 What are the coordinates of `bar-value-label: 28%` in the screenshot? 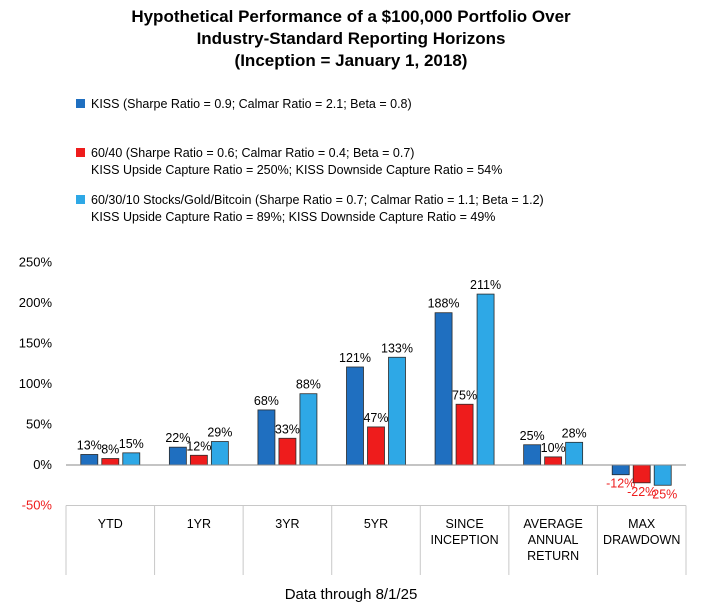 It's located at (574, 433).